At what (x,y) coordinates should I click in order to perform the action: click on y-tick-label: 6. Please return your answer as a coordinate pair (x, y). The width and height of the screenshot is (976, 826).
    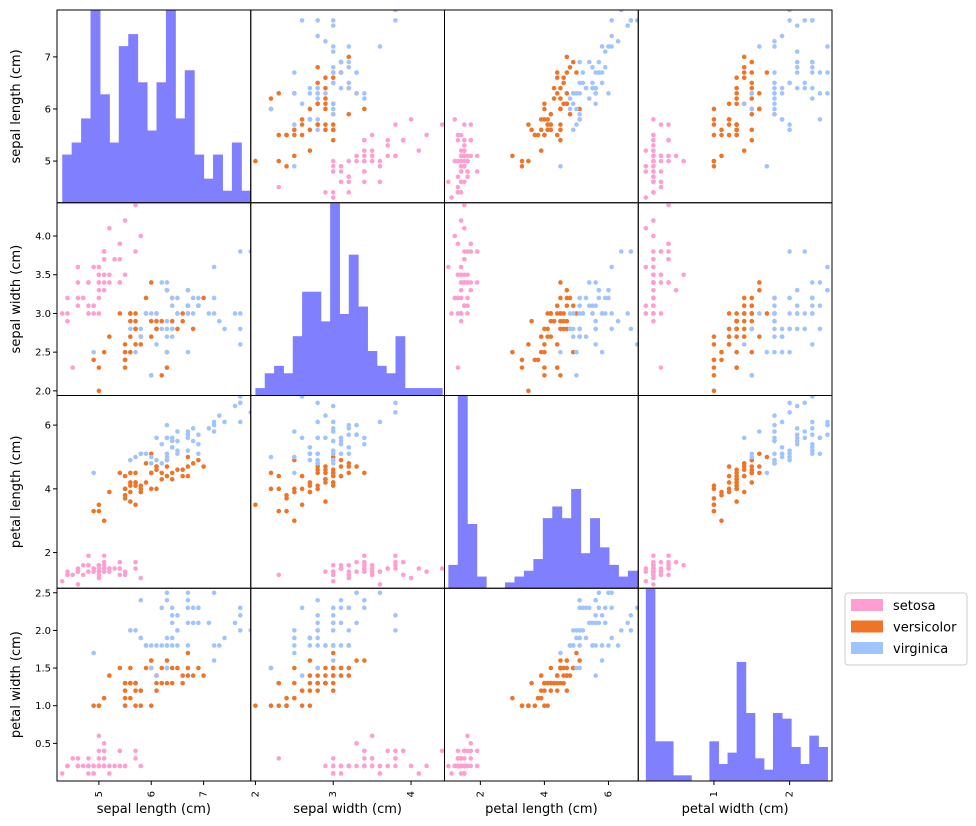
    Looking at the image, I should click on (48, 109).